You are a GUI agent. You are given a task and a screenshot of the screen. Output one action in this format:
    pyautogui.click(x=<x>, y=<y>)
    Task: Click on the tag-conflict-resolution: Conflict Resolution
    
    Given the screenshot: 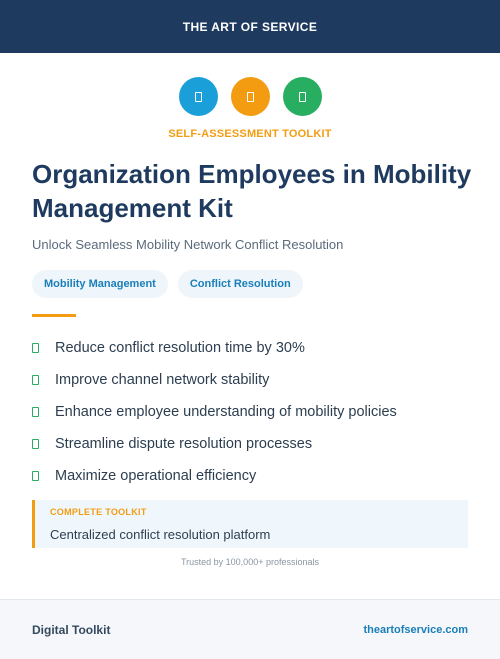 What is the action you would take?
    pyautogui.click(x=240, y=284)
    